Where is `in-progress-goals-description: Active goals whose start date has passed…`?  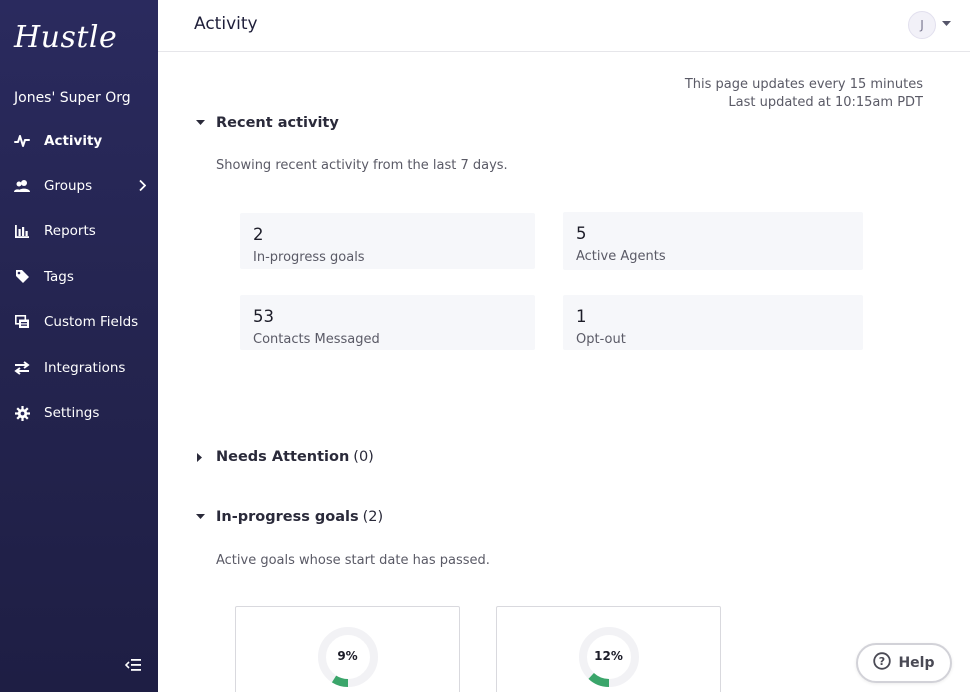
in-progress-goals-description: Active goals whose start date has passed… is located at coordinates (353, 560).